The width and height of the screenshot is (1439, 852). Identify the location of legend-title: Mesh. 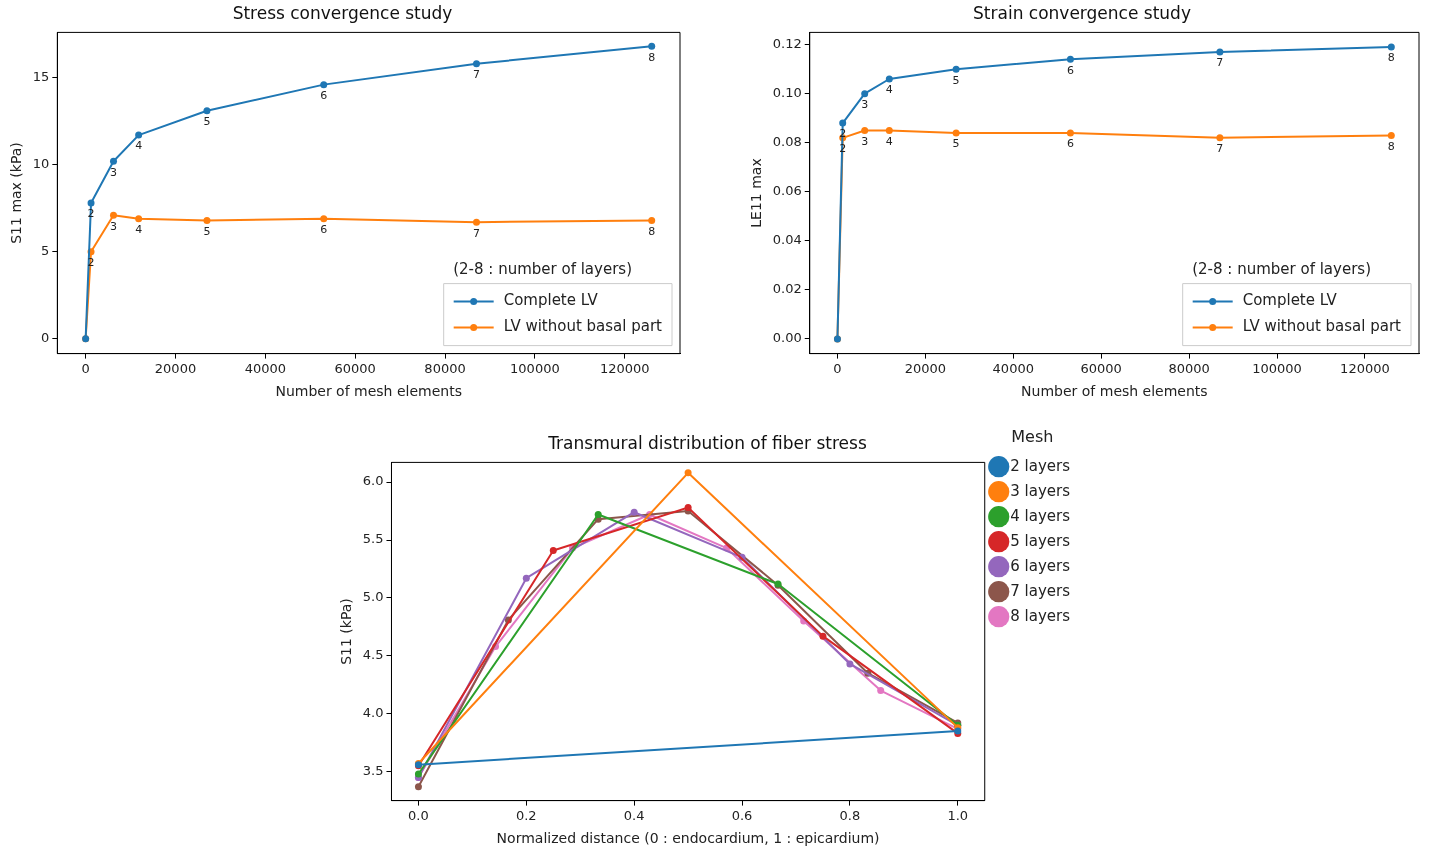
(1032, 437).